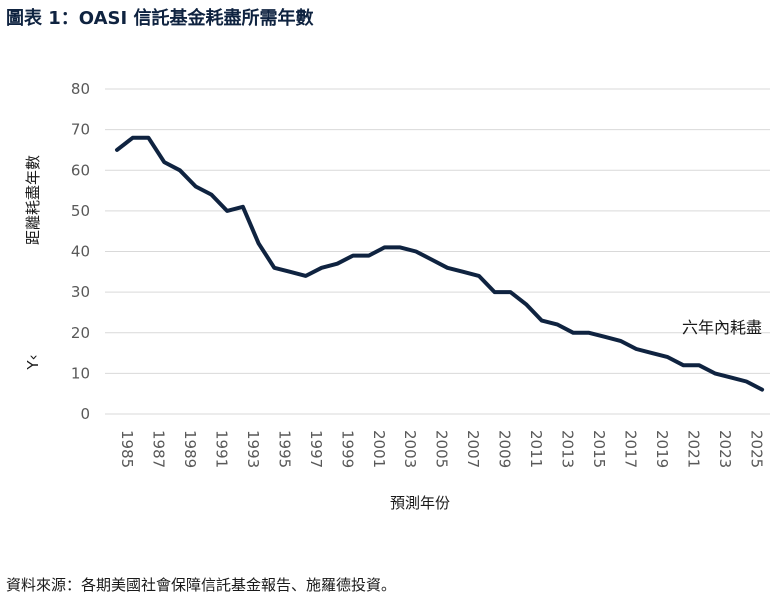 The image size is (784, 603). I want to click on y-tick-labels: 0 10 20 30 40 50 60 70 80, so click(80, 251).